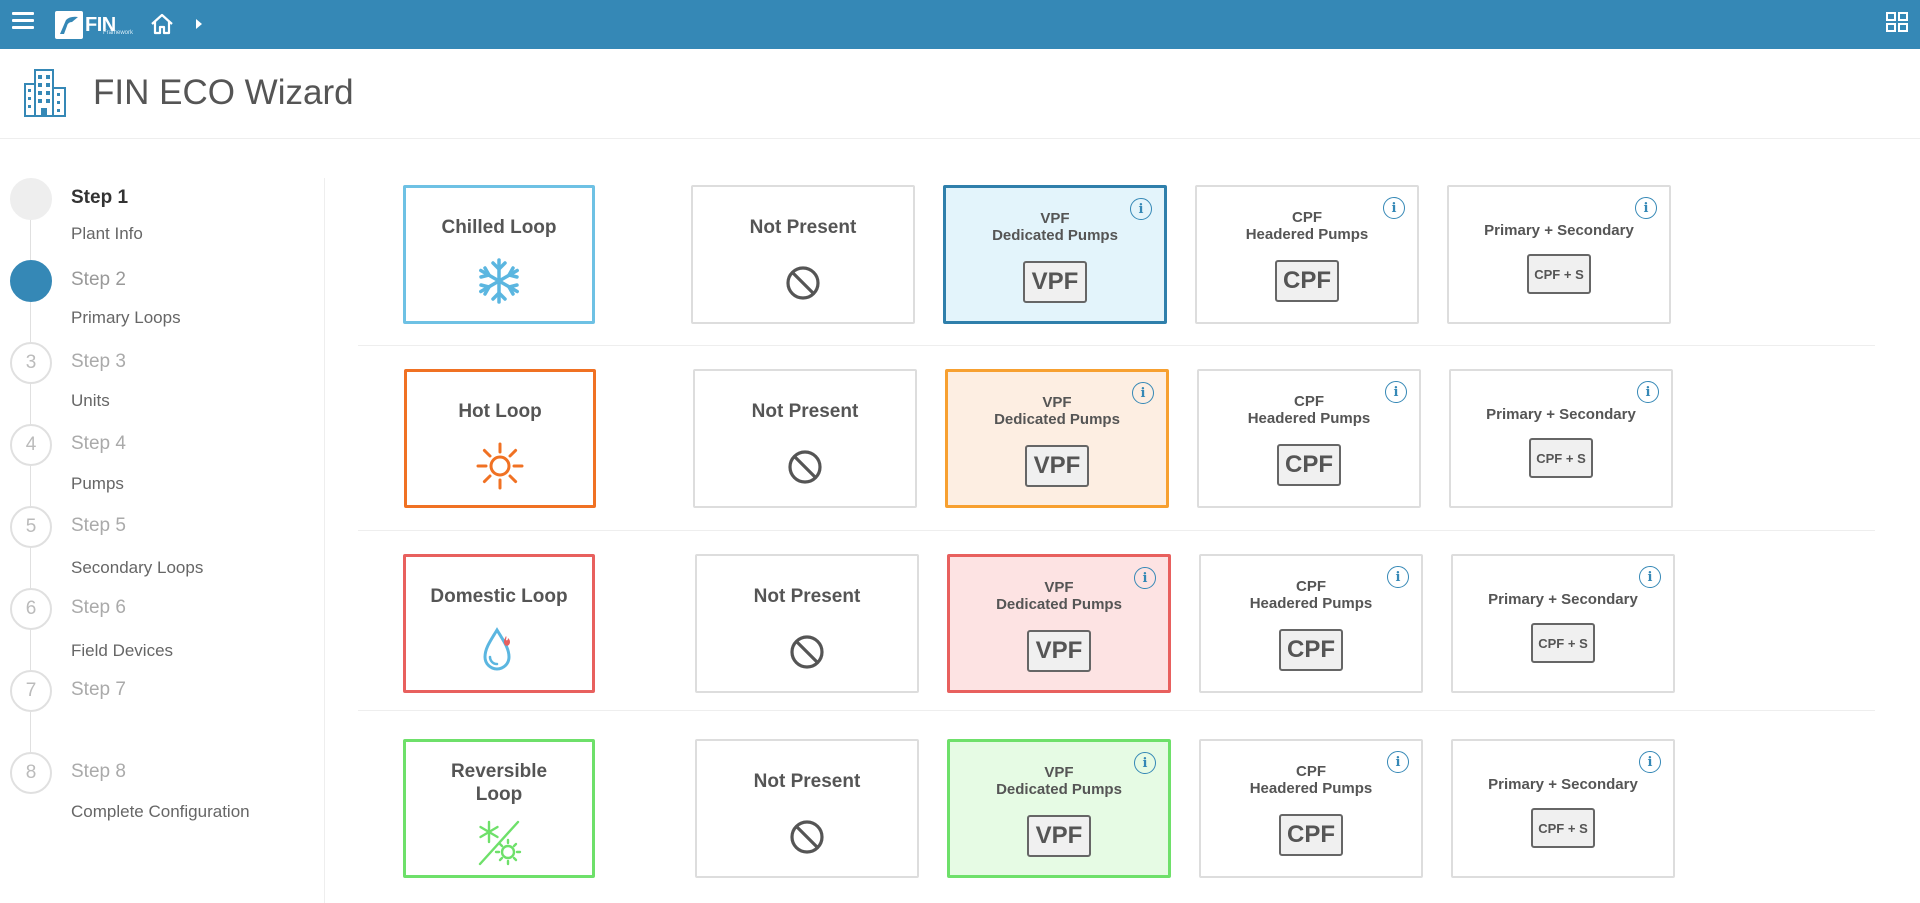  What do you see at coordinates (500, 411) in the screenshot?
I see `loop-label: Hot Loop` at bounding box center [500, 411].